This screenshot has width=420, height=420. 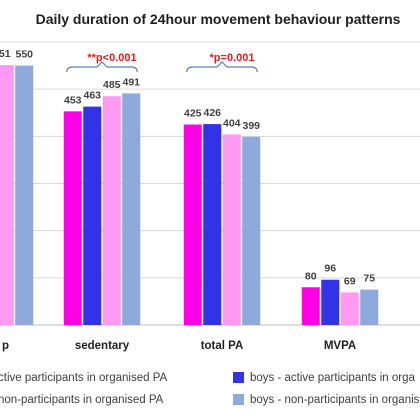 I want to click on data-label: 399, so click(x=251, y=126).